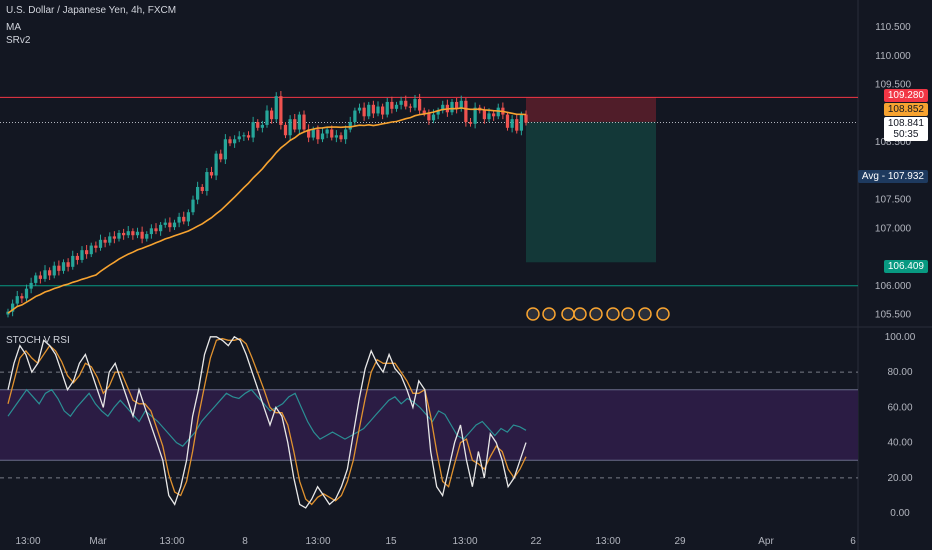 The image size is (932, 550). What do you see at coordinates (38, 340) in the screenshot?
I see `stoch-rsi-title: STOCH V RSI` at bounding box center [38, 340].